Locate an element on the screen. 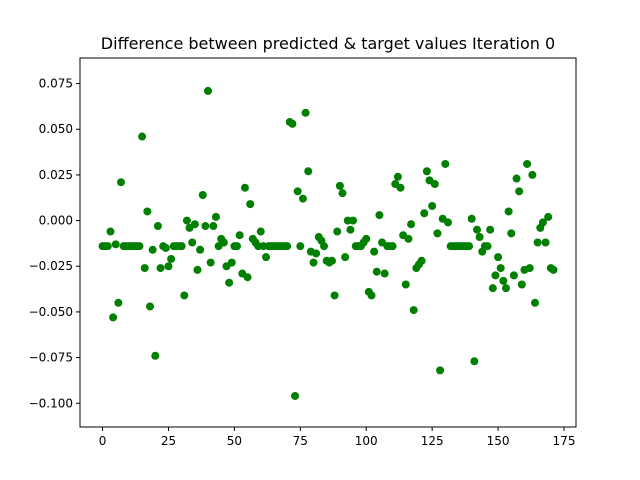 The image size is (640, 480). y-tick-label: 0.025 is located at coordinates (56, 175).